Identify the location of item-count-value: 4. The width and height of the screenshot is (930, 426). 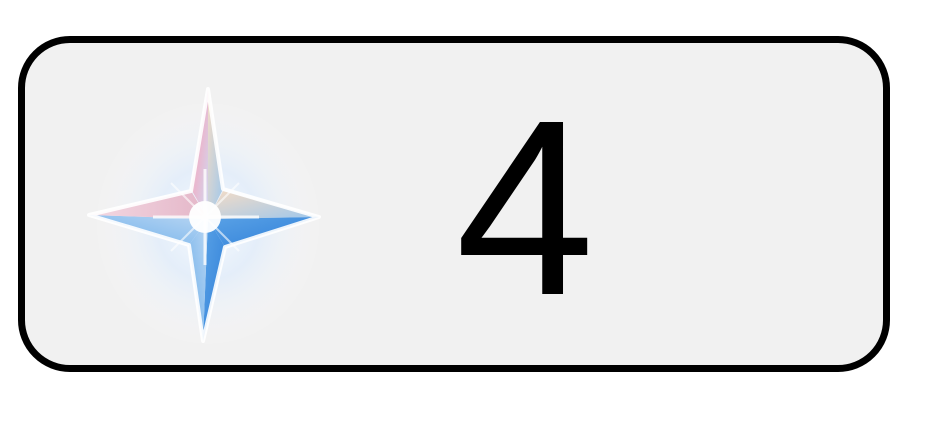
(525, 207).